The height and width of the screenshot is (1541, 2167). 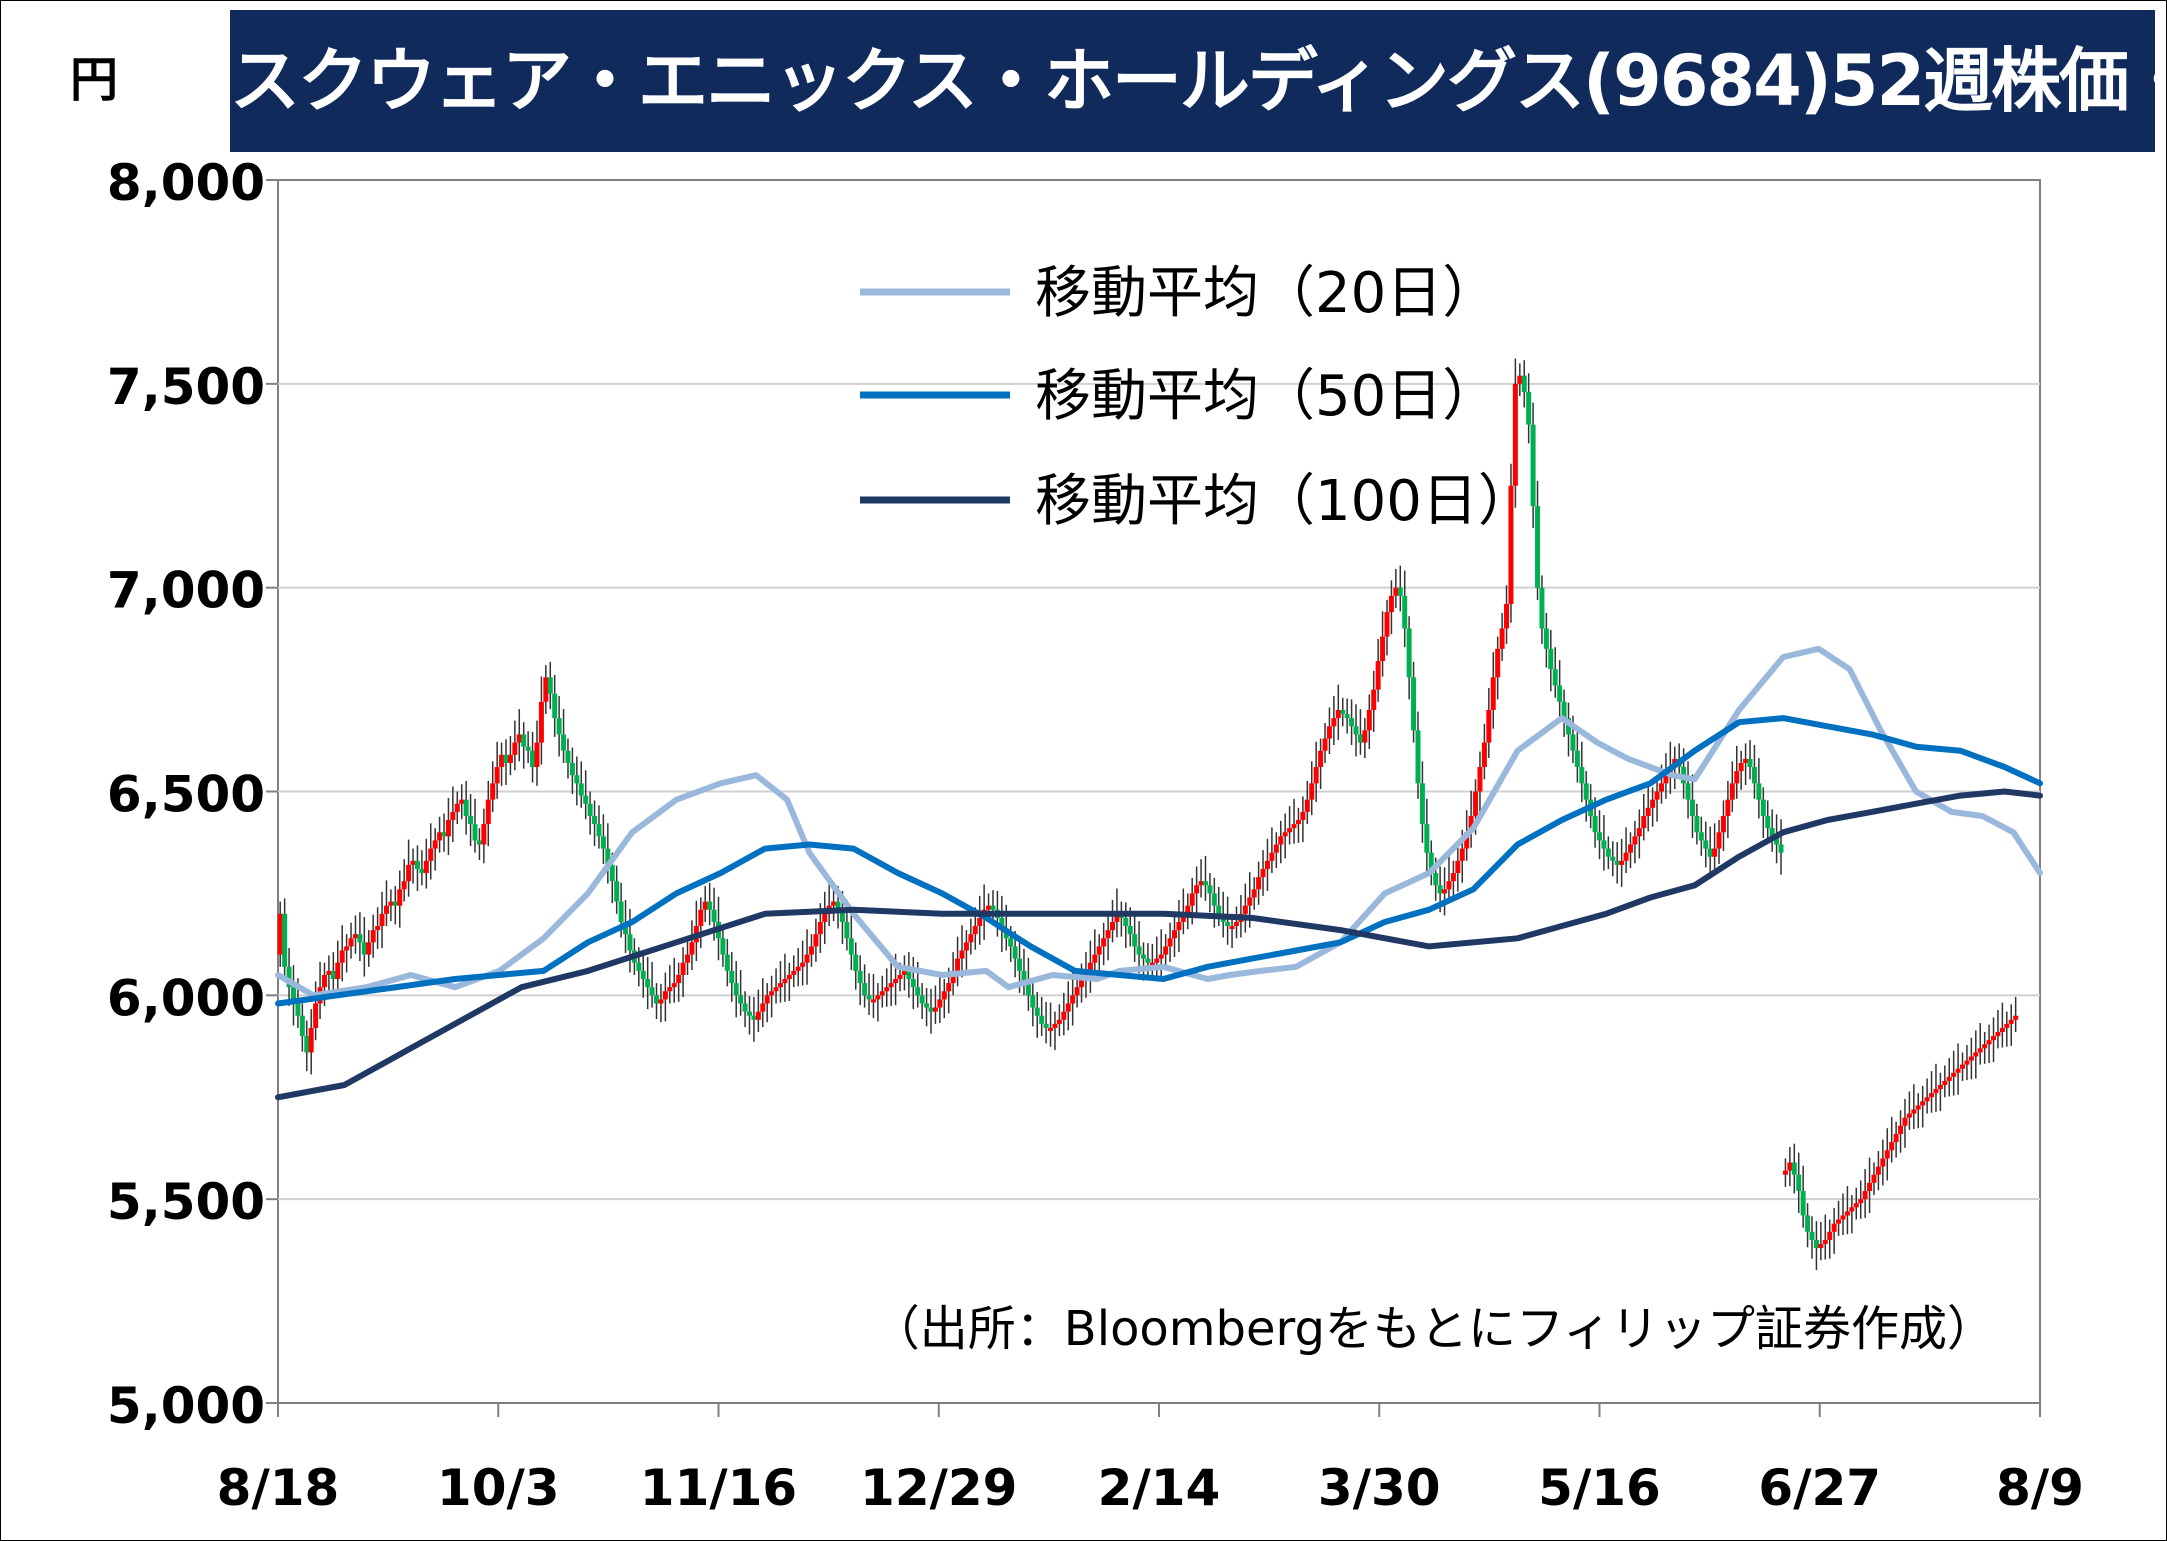 I want to click on y-unit-label: 円, so click(x=94, y=80).